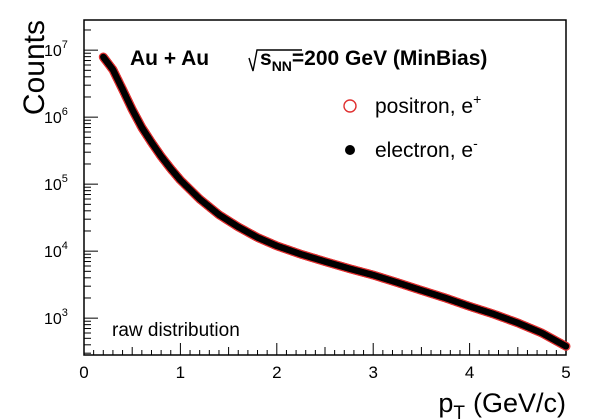 Image resolution: width=600 pixels, height=420 pixels. I want to click on y-tick-labels: 10³ 10⁴ 10⁵ 10⁶ 10⁷, so click(56, 183).